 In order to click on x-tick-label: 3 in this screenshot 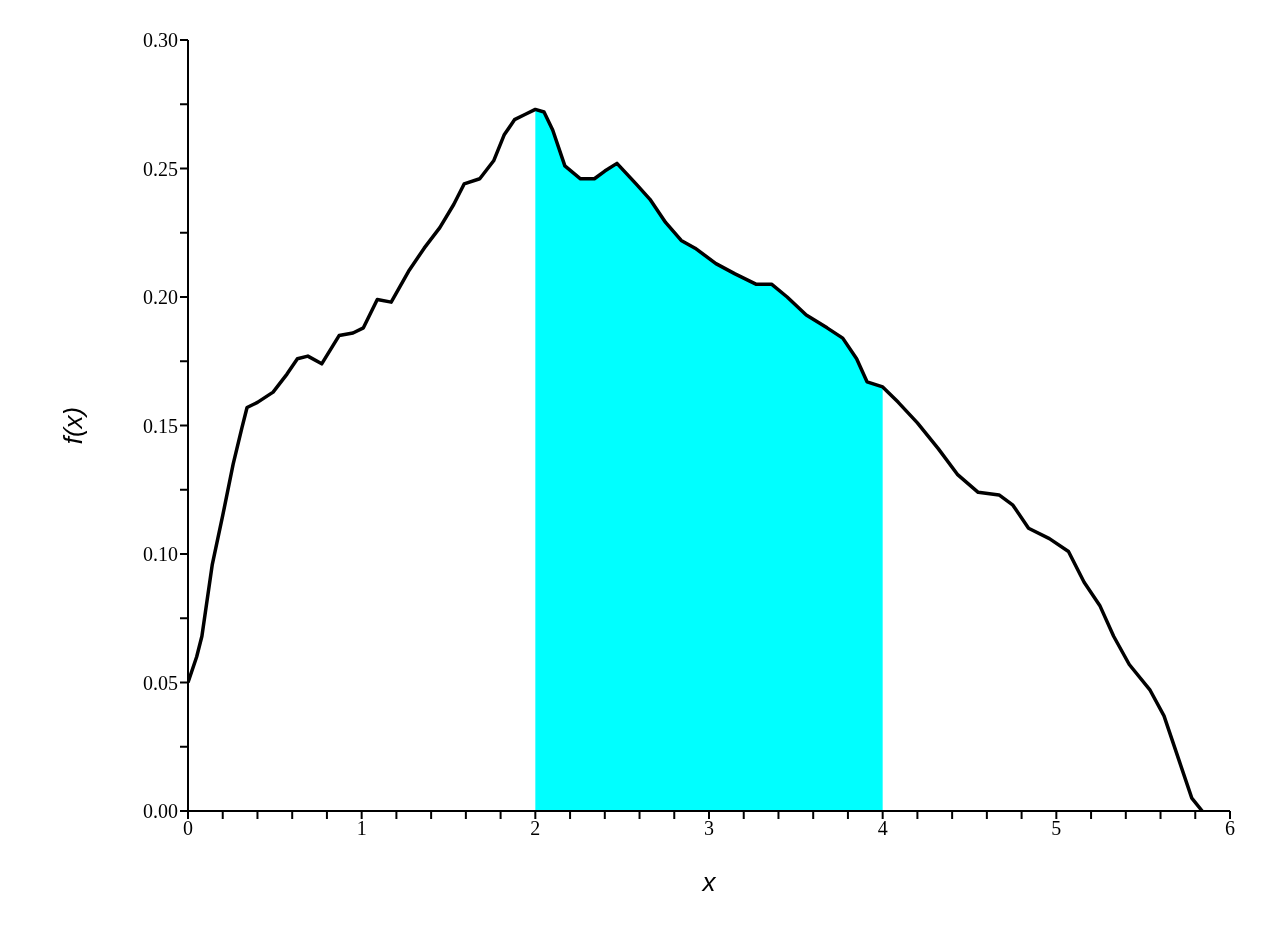, I will do `click(709, 828)`.